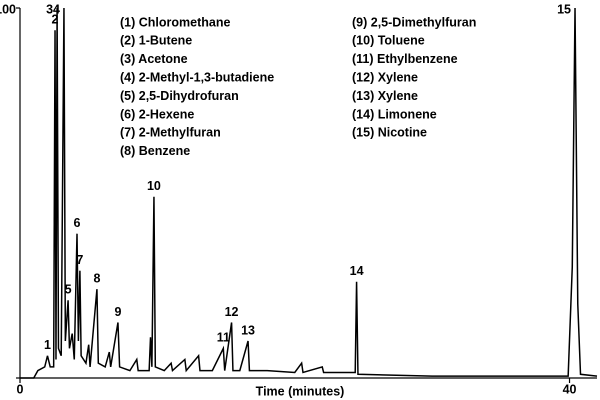 The height and width of the screenshot is (400, 600). Describe the element at coordinates (68, 290) in the screenshot. I see `peak-label: 5` at that location.